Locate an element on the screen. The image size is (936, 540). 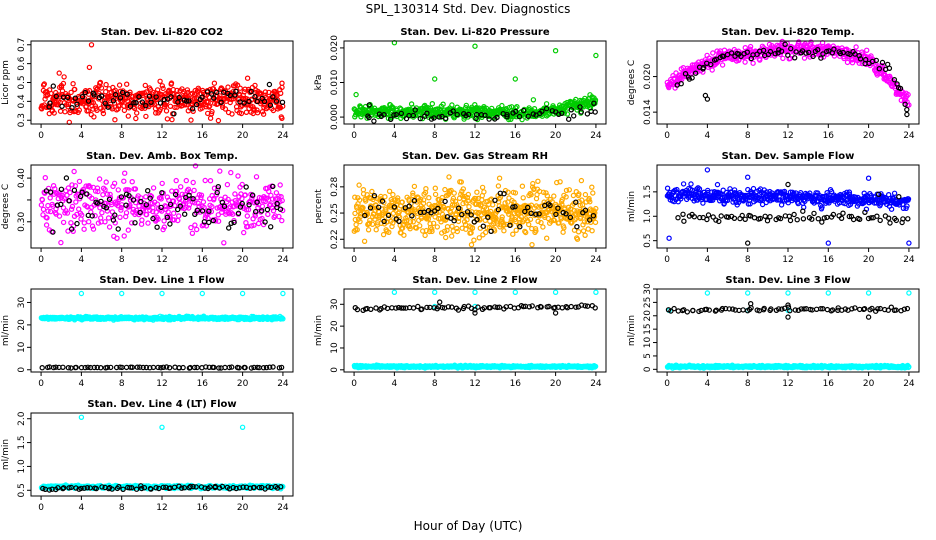
y-tick-label: 0.020 is located at coordinates (648, 76).